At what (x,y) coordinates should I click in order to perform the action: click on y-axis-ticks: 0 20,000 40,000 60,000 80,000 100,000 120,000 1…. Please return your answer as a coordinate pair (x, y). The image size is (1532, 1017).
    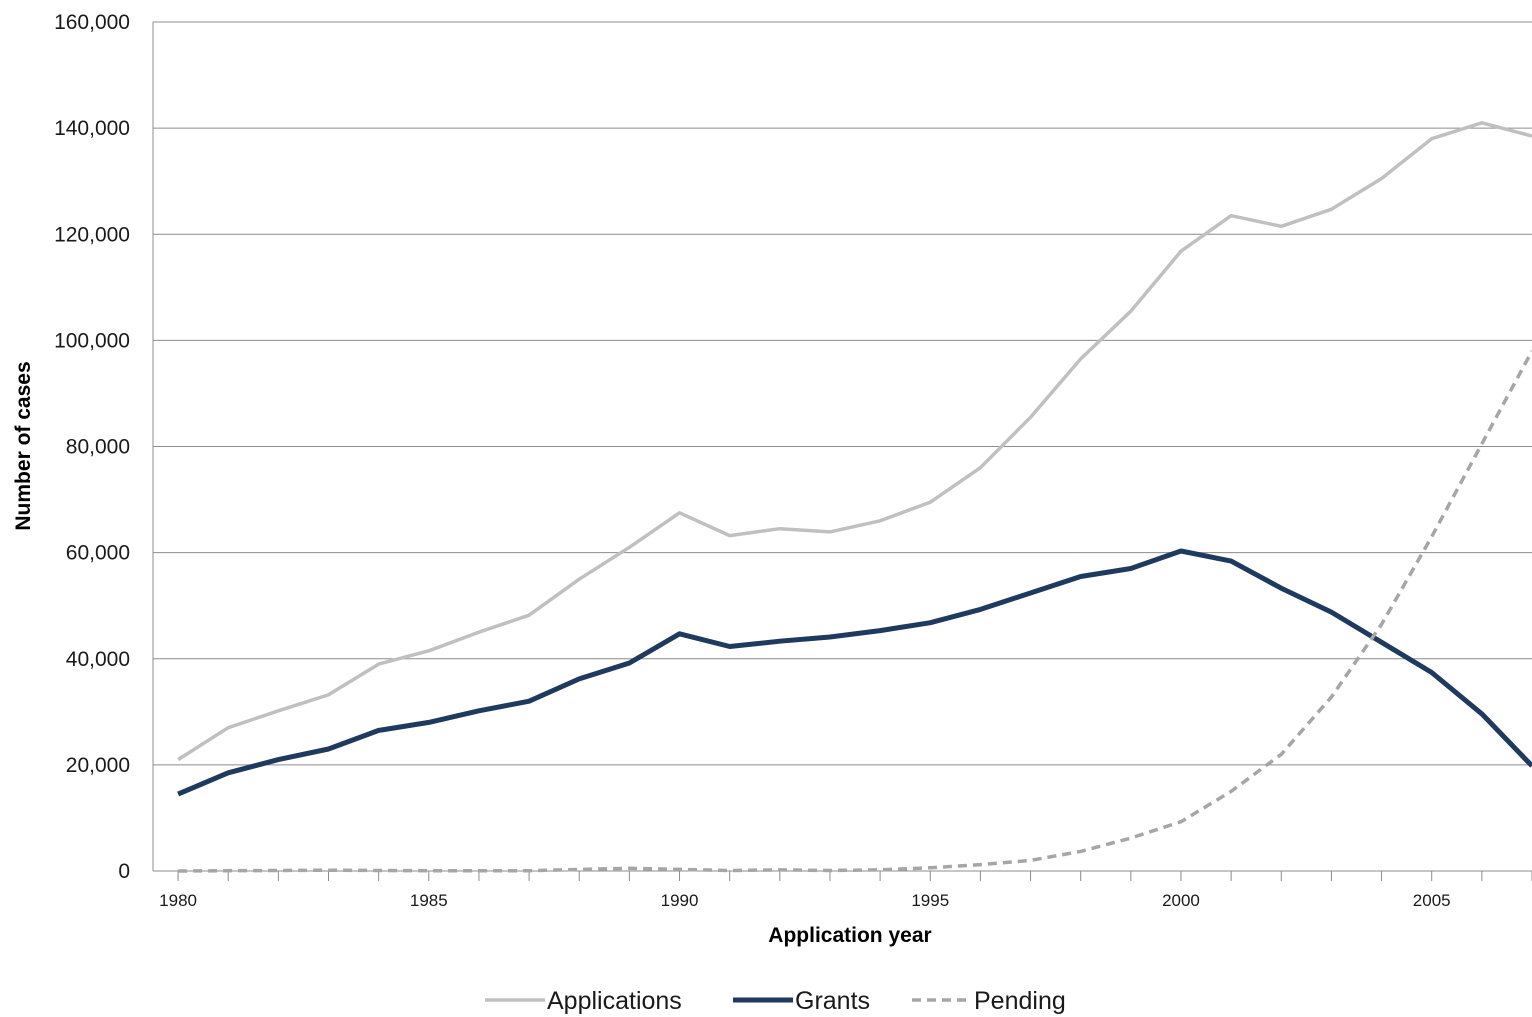
    Looking at the image, I should click on (92, 447).